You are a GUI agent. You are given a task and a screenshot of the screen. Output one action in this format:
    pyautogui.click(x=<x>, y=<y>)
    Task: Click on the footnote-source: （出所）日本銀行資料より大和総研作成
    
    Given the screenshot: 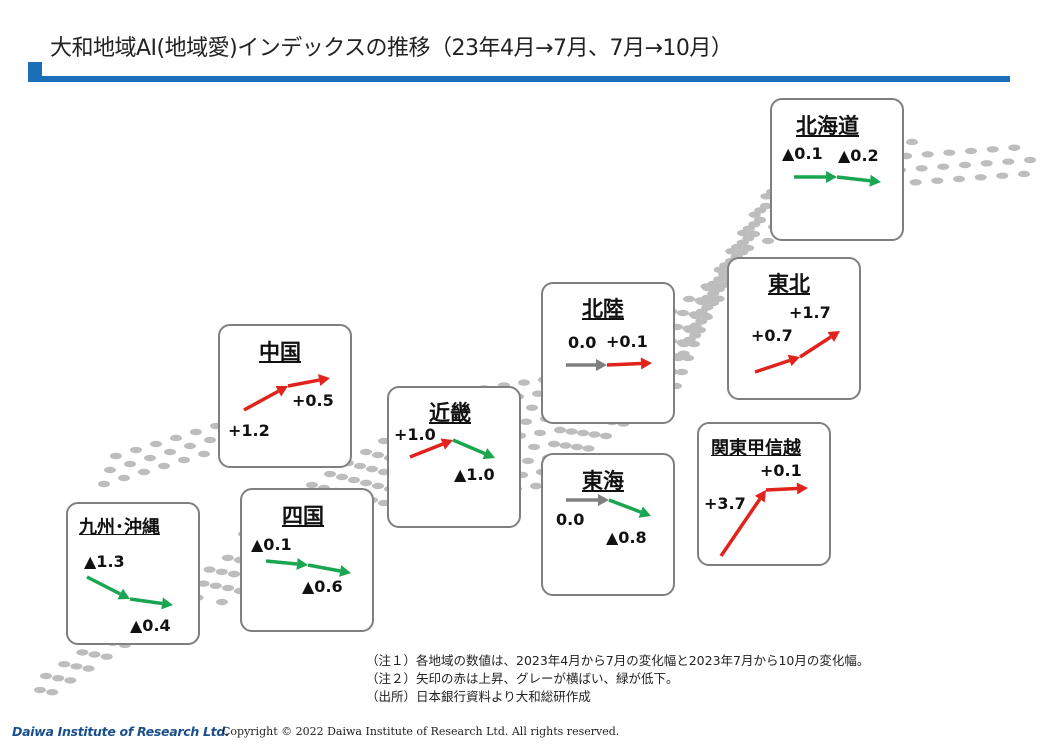 What is the action you would take?
    pyautogui.click(x=478, y=696)
    